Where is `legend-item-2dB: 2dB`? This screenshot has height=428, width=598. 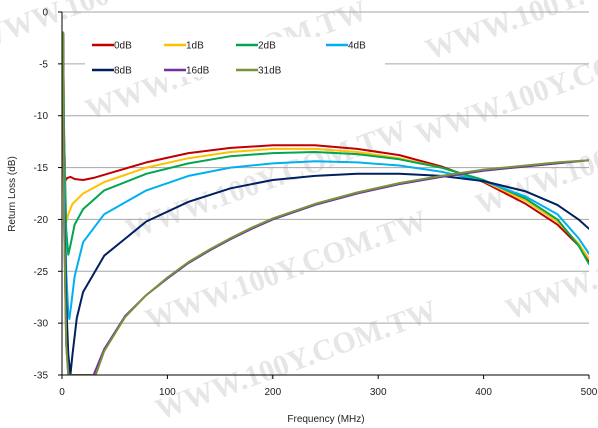 legend-item-2dB: 2dB is located at coordinates (256, 46).